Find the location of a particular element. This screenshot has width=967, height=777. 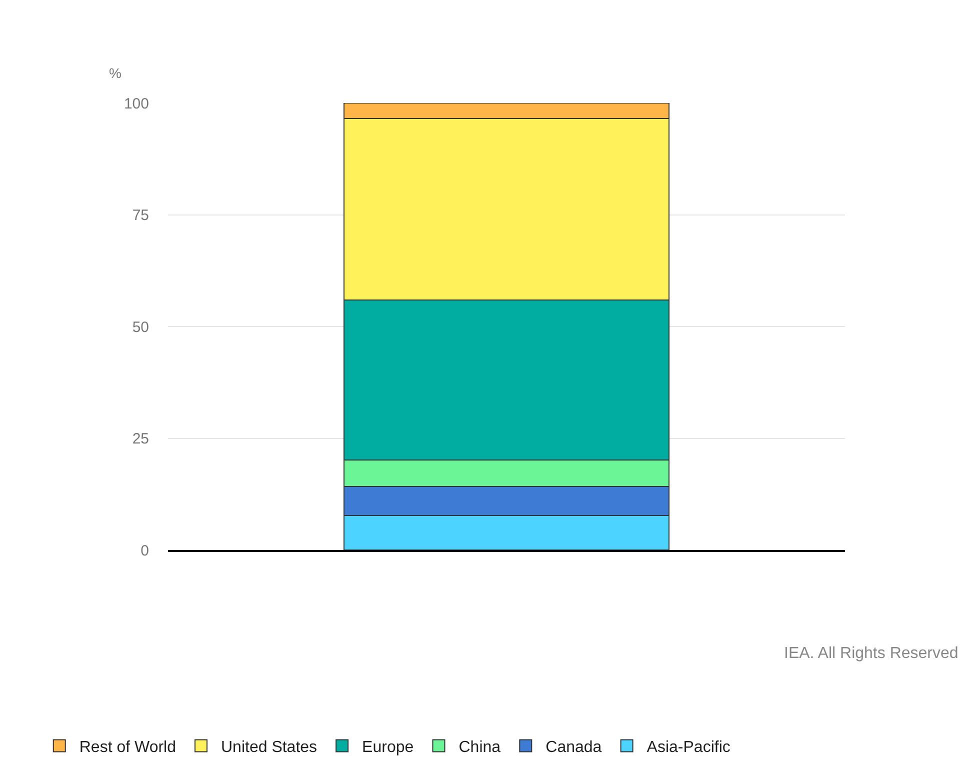

y-tick-label: 50 is located at coordinates (140, 327).